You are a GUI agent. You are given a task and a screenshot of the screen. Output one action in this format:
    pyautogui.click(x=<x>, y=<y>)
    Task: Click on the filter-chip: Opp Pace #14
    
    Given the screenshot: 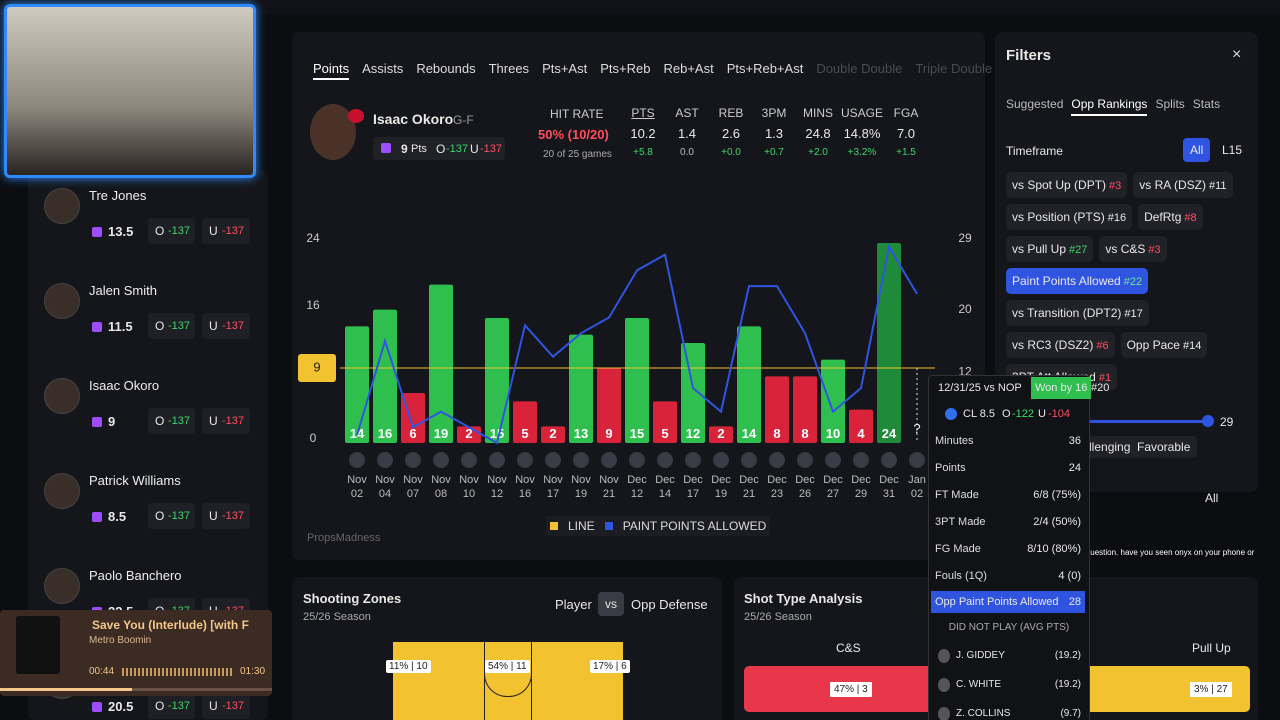 What is the action you would take?
    pyautogui.click(x=1164, y=345)
    